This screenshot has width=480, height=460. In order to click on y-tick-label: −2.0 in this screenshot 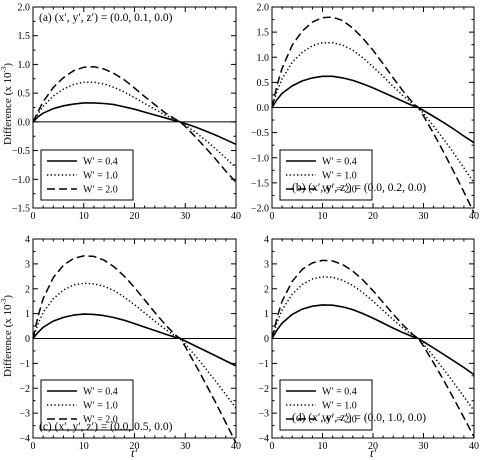, I will do `click(260, 209)`.